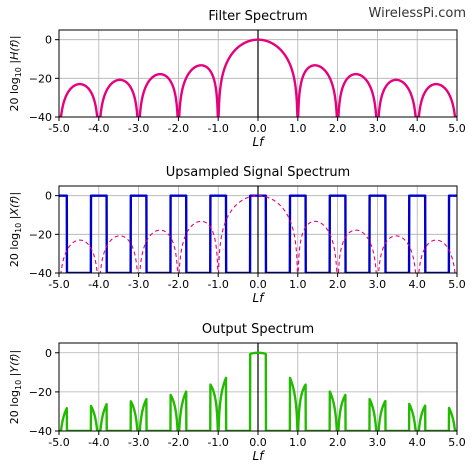 The image size is (474, 474). Describe the element at coordinates (15, 73) in the screenshot. I see `y-axis-label: 20 log10 |H(f)|` at that location.